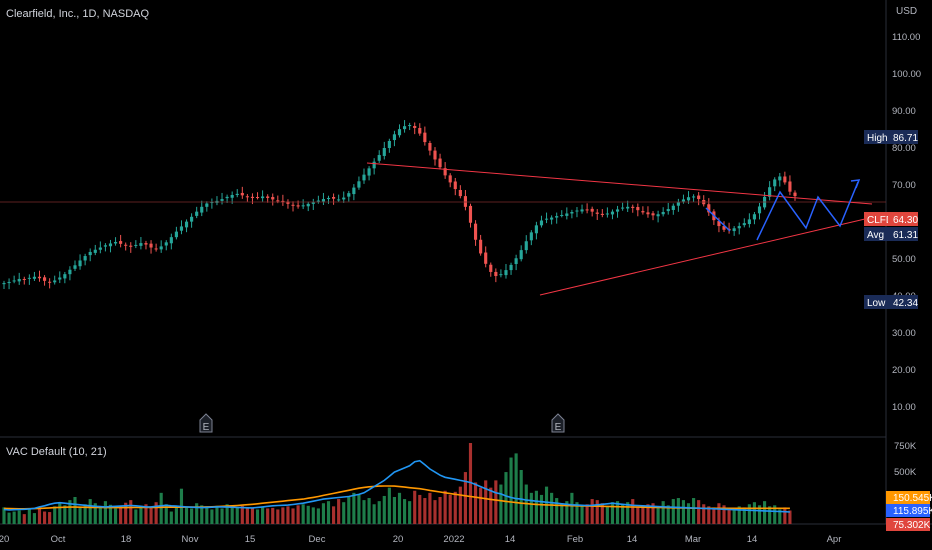 Image resolution: width=932 pixels, height=550 pixels. I want to click on symbol-title: Clearfield, Inc., 1D, NASDAQ, so click(78, 14).